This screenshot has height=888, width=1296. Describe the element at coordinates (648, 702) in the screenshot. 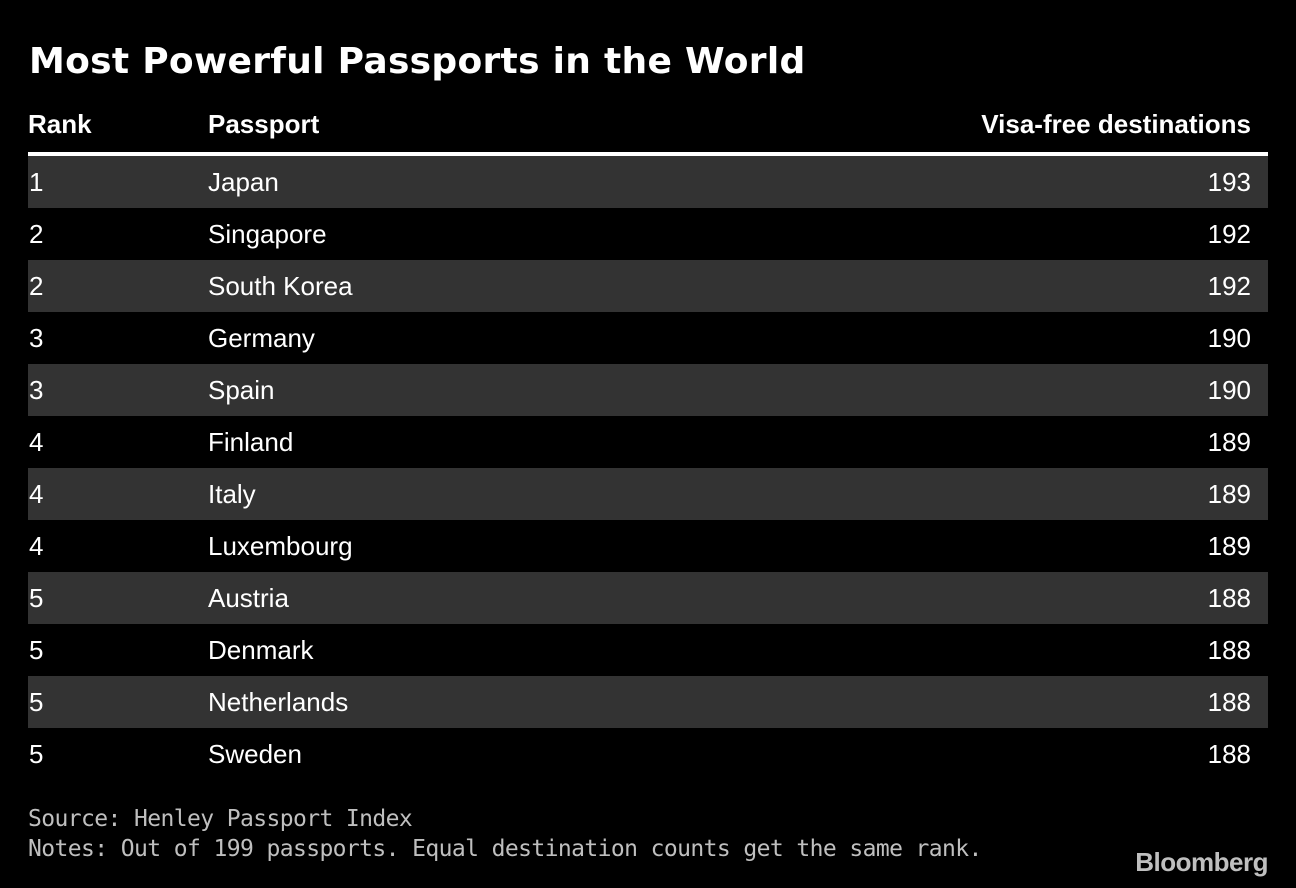

I see `table-row: 5 Netherlands 188` at that location.